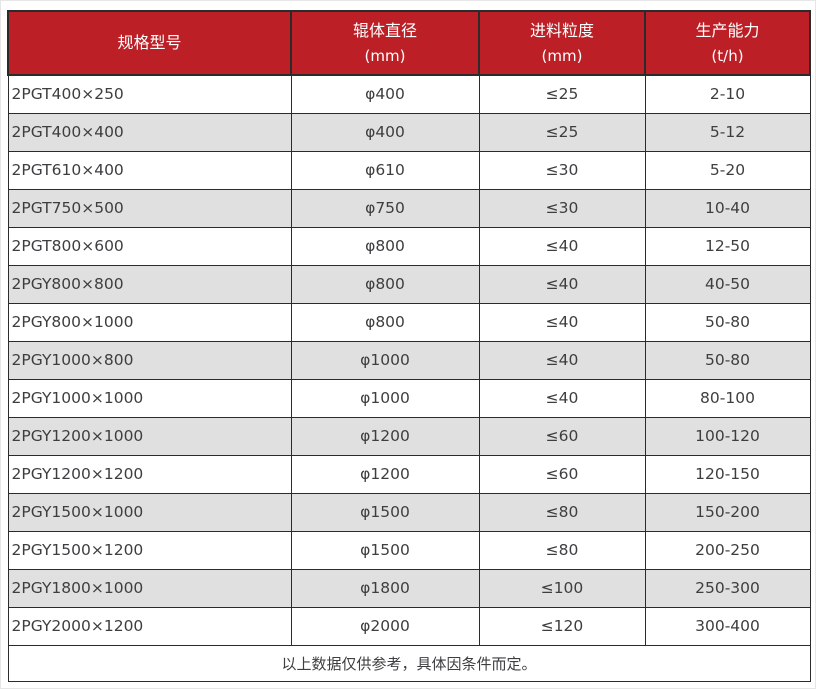 The width and height of the screenshot is (816, 689). I want to click on value-cell: φ1800, so click(385, 588).